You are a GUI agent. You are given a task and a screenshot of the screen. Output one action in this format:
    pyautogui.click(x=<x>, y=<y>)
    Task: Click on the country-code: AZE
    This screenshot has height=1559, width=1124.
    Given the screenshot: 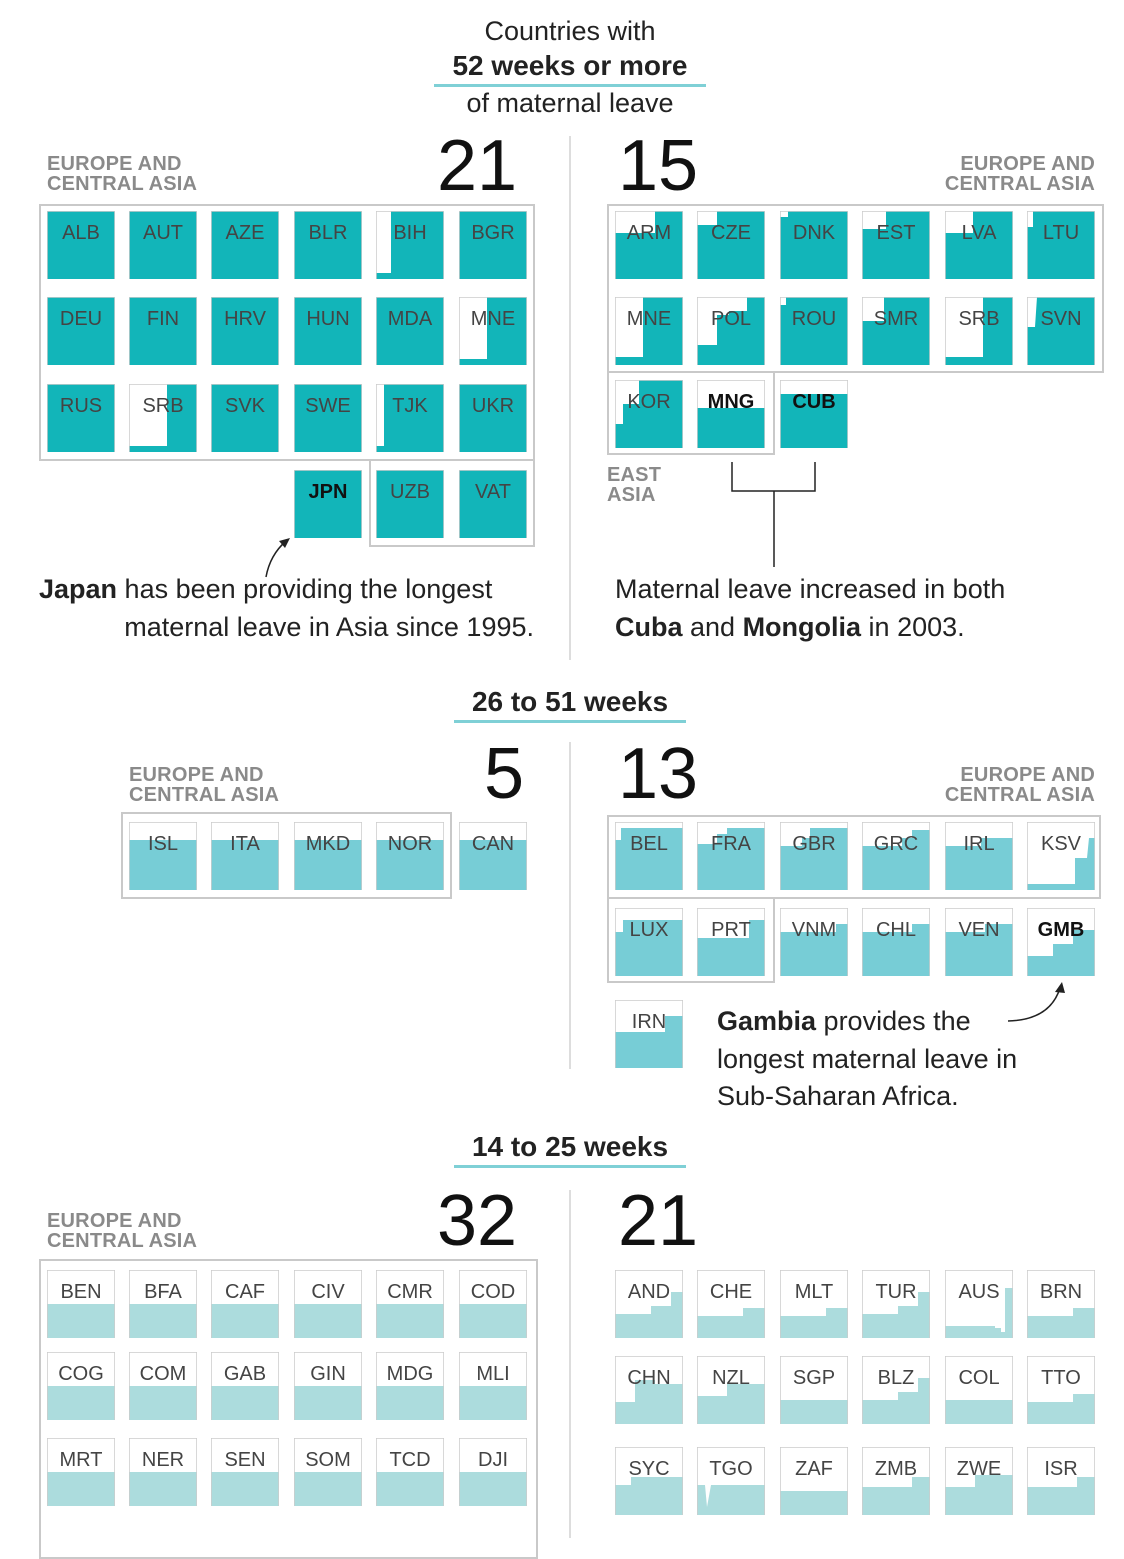 What is the action you would take?
    pyautogui.click(x=245, y=233)
    